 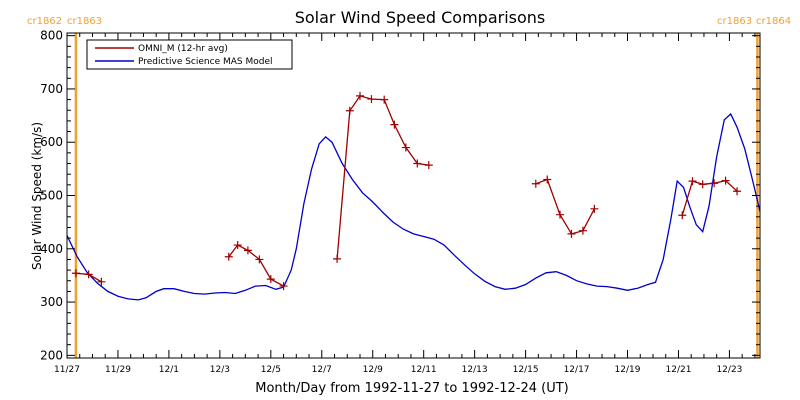 What do you see at coordinates (424, 370) in the screenshot?
I see `x-tick-label: 12/11` at bounding box center [424, 370].